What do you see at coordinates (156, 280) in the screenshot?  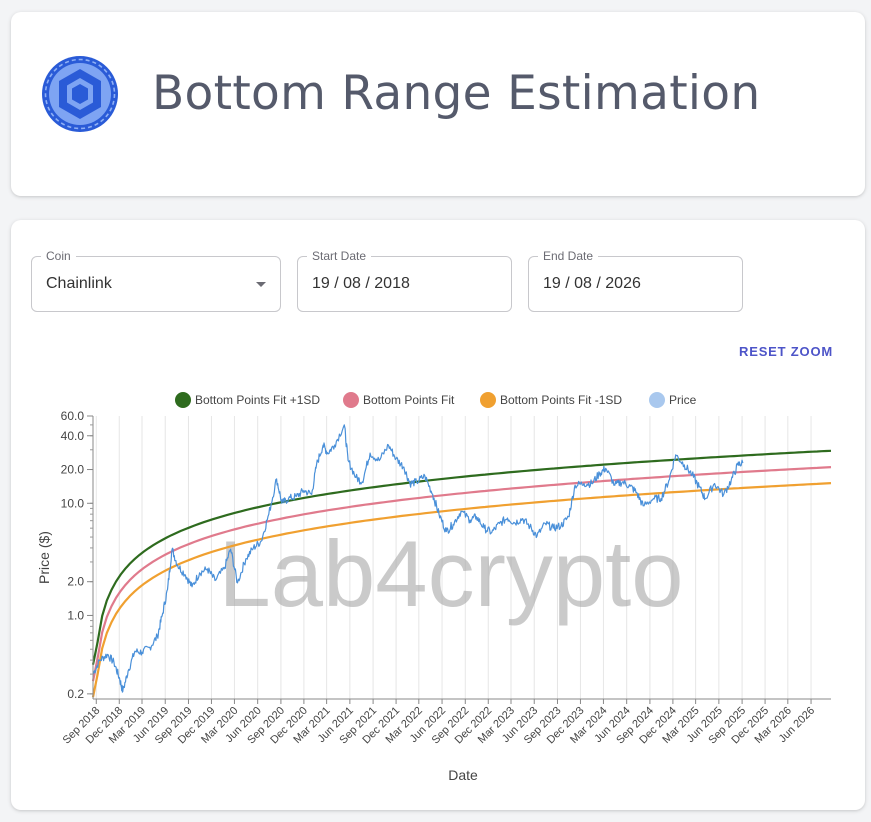 I see `coin-select: Coin Chainlink` at bounding box center [156, 280].